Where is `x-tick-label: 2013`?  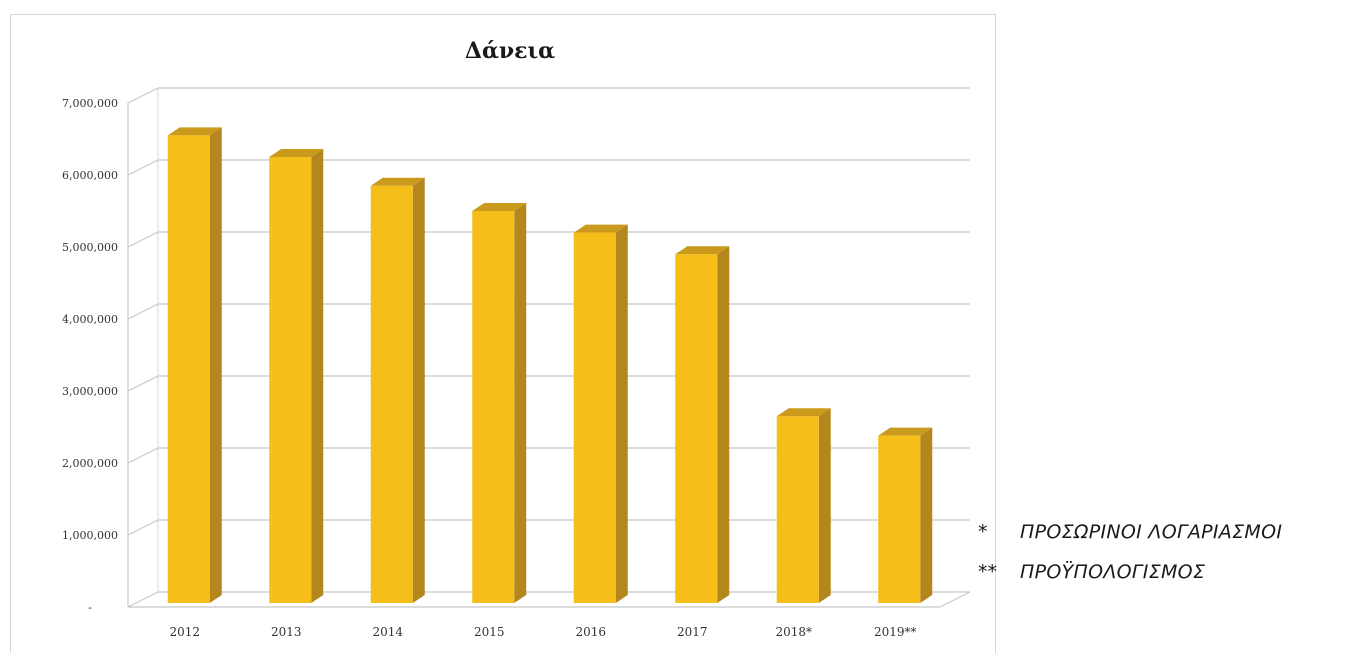
x-tick-label: 2013 is located at coordinates (286, 632).